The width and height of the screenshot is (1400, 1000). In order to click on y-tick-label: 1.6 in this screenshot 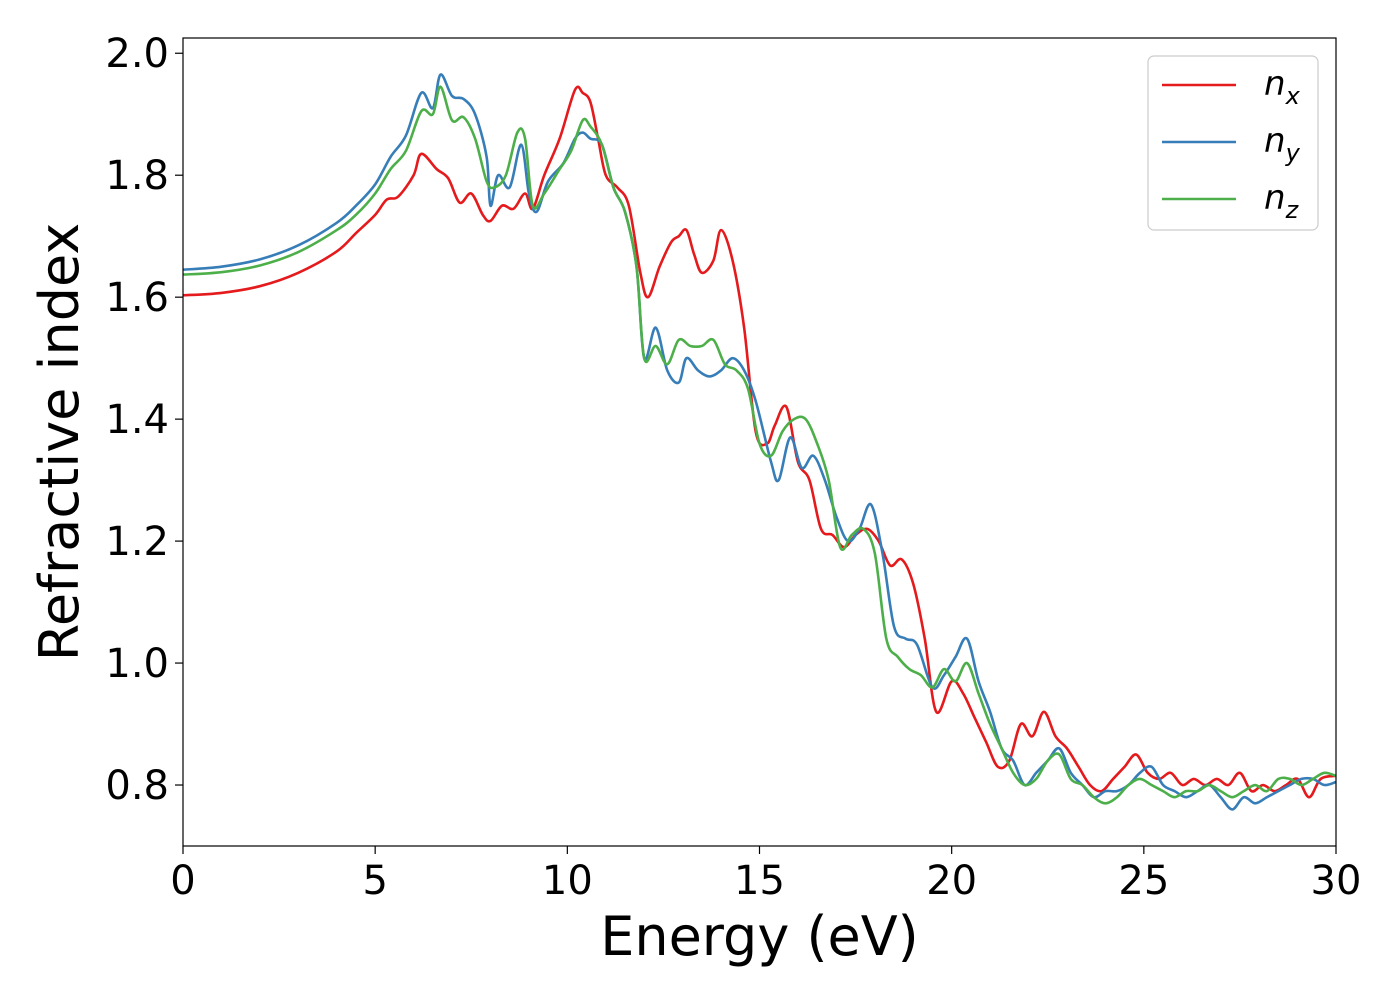, I will do `click(137, 298)`.